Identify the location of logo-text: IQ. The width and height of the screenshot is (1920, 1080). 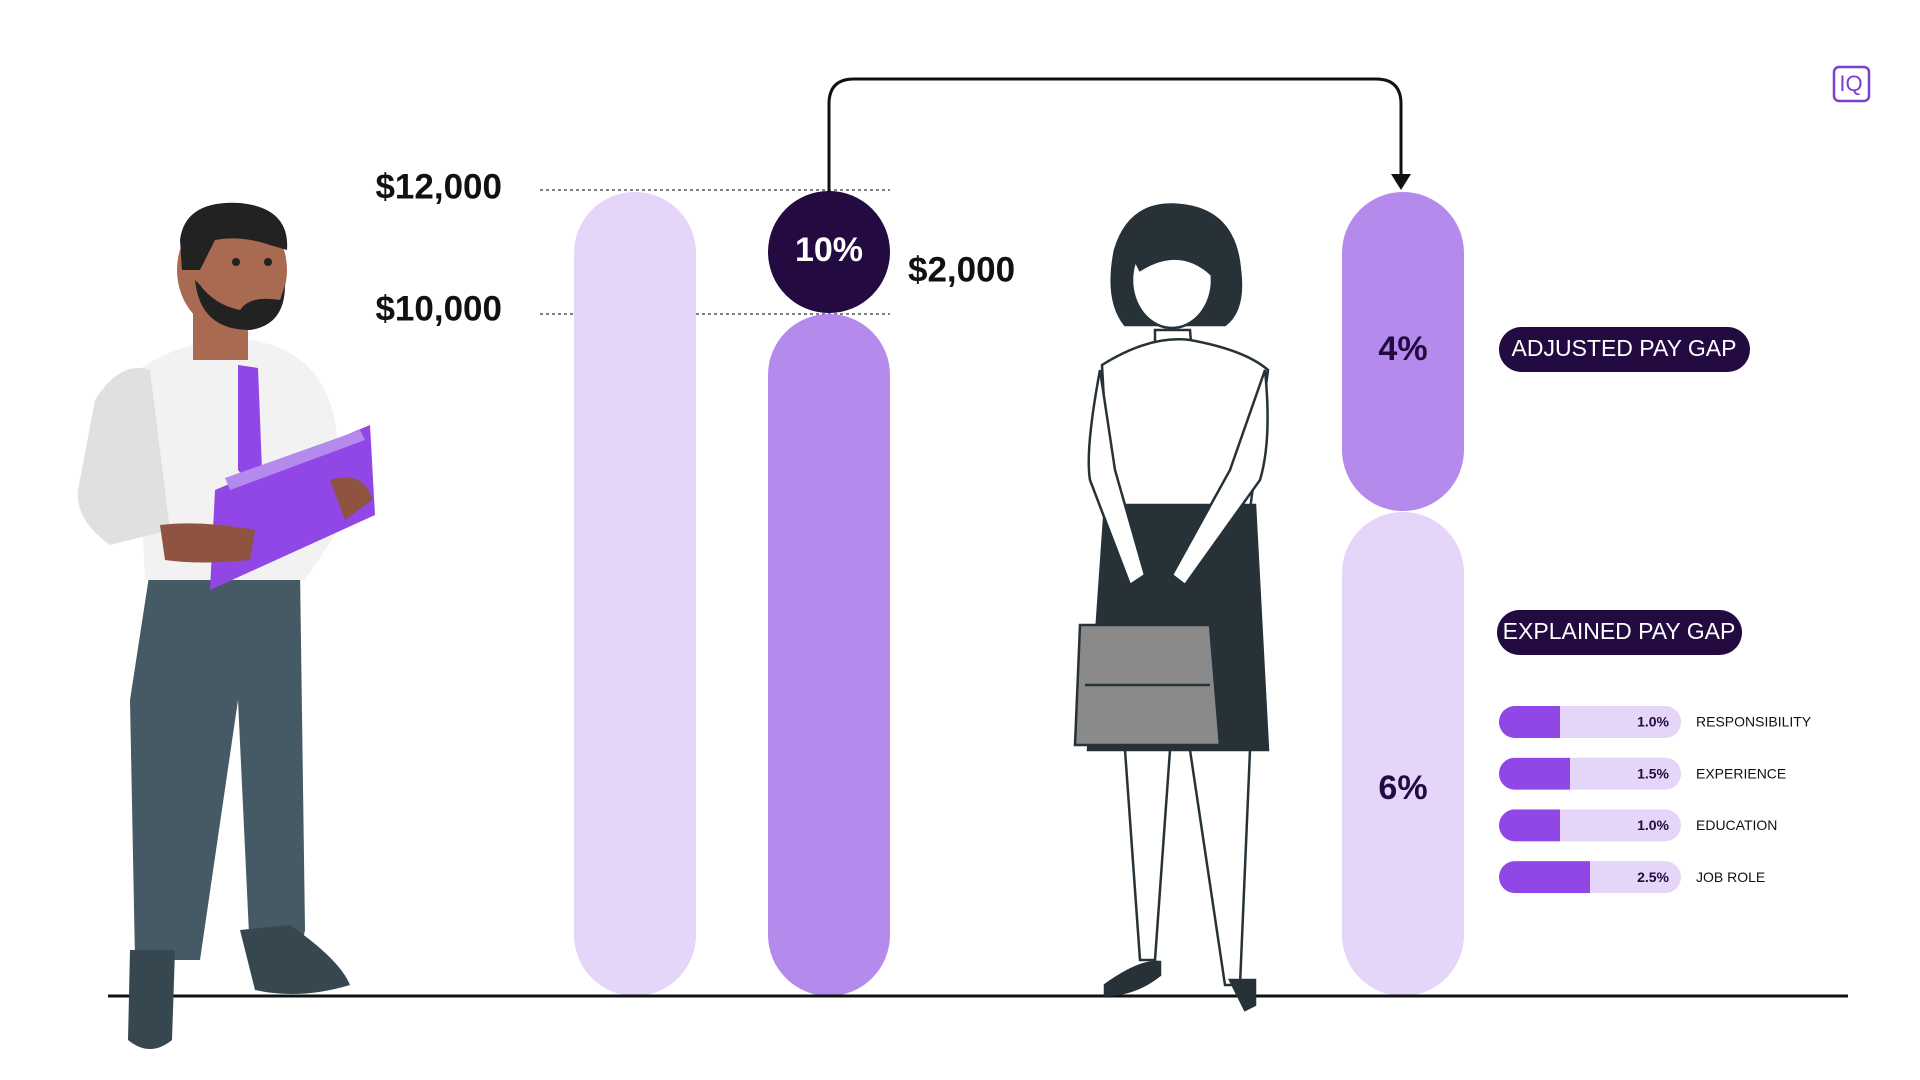
(1850, 83).